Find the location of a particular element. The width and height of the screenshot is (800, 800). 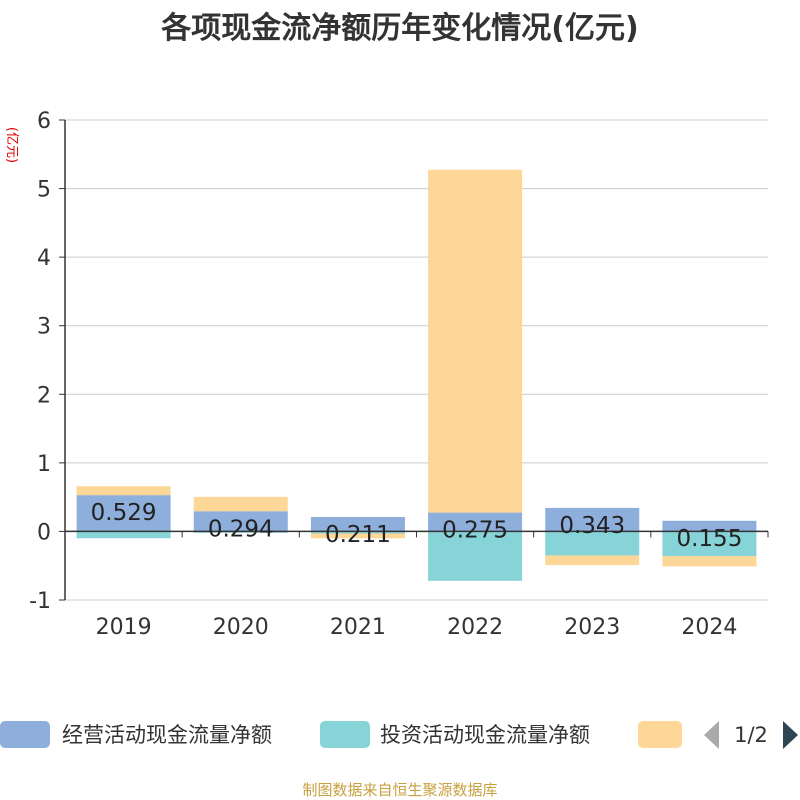

data-label-2023: 0.343 is located at coordinates (592, 526).